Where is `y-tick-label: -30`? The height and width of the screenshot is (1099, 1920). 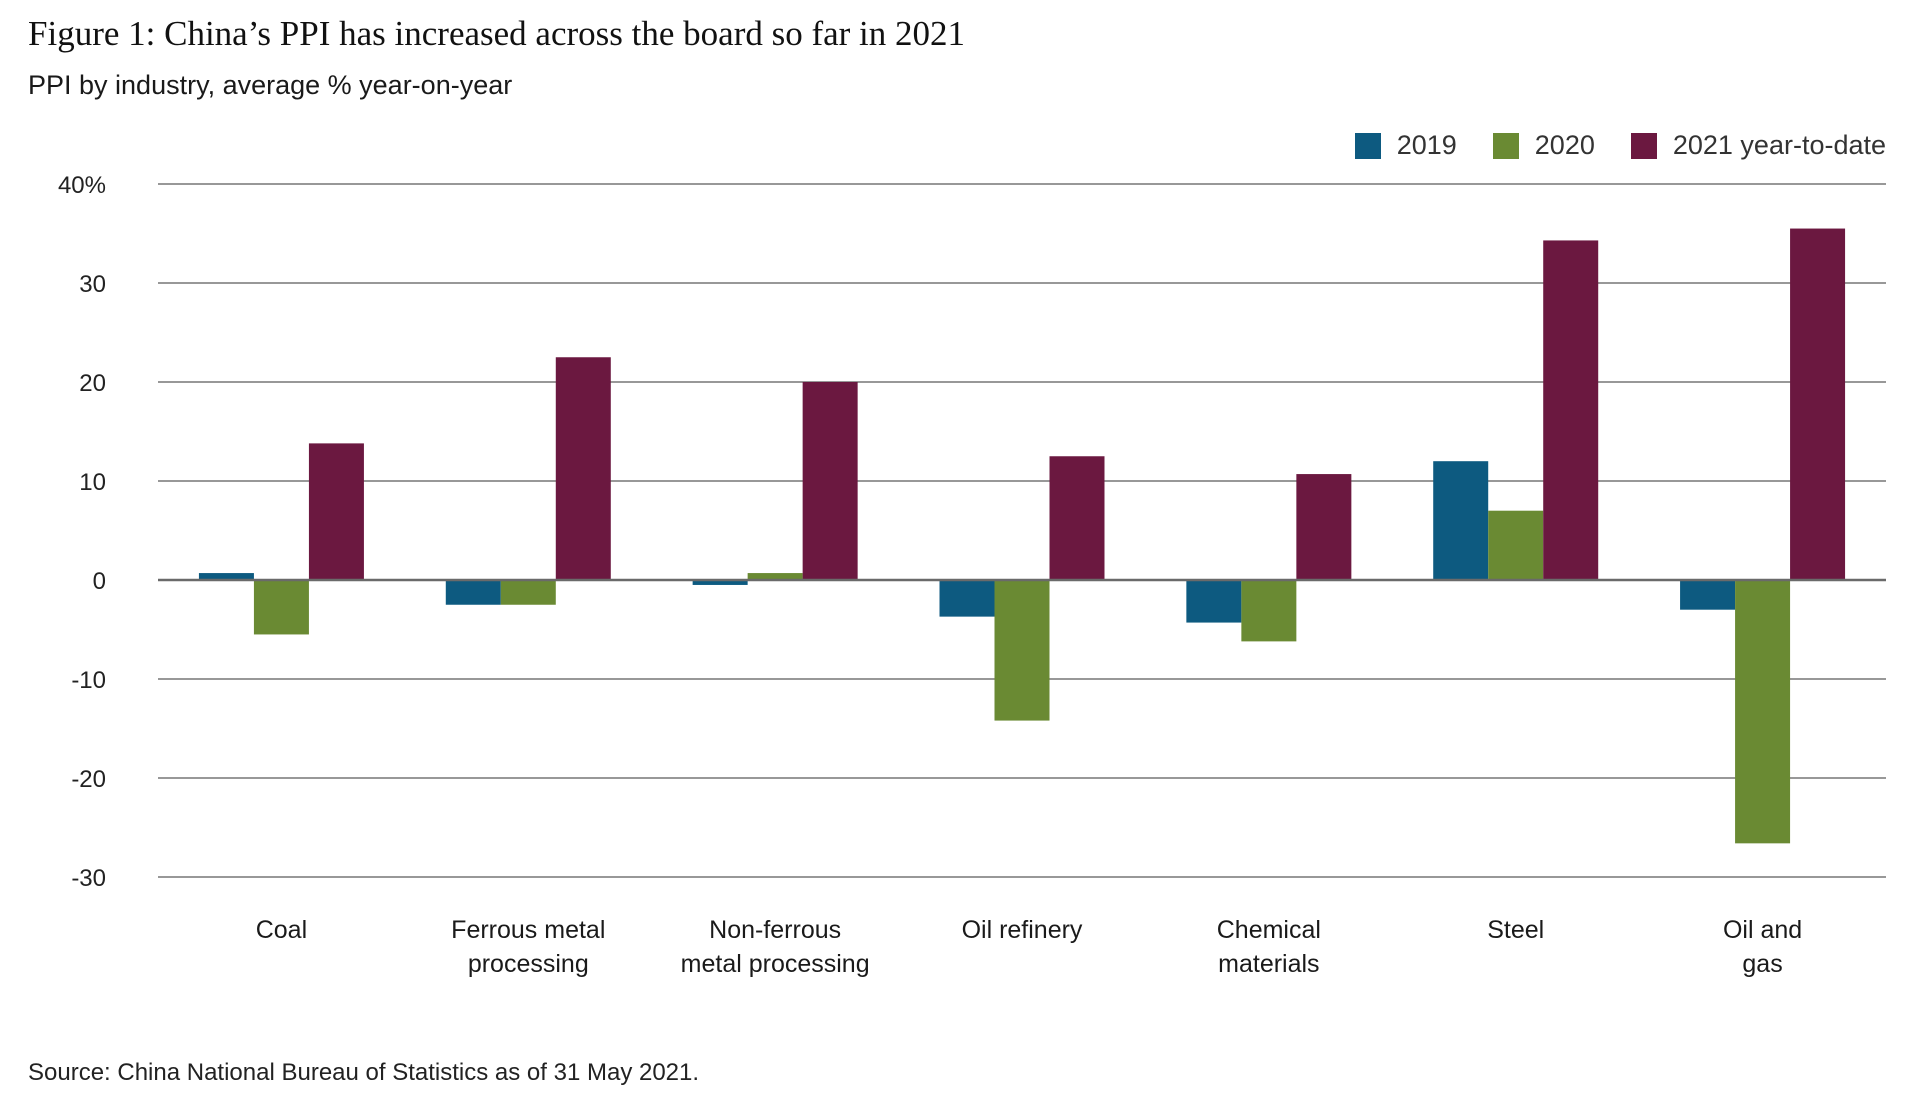
y-tick-label: -30 is located at coordinates (88, 878).